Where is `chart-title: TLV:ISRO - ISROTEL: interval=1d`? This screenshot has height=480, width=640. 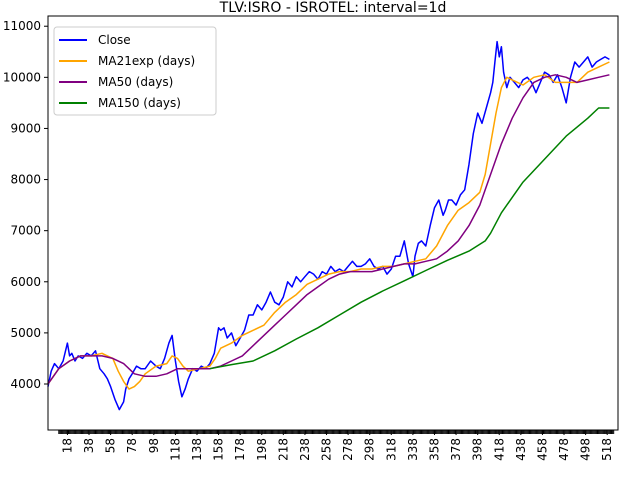 chart-title: TLV:ISRO - ISROTEL: interval=1d is located at coordinates (333, 8).